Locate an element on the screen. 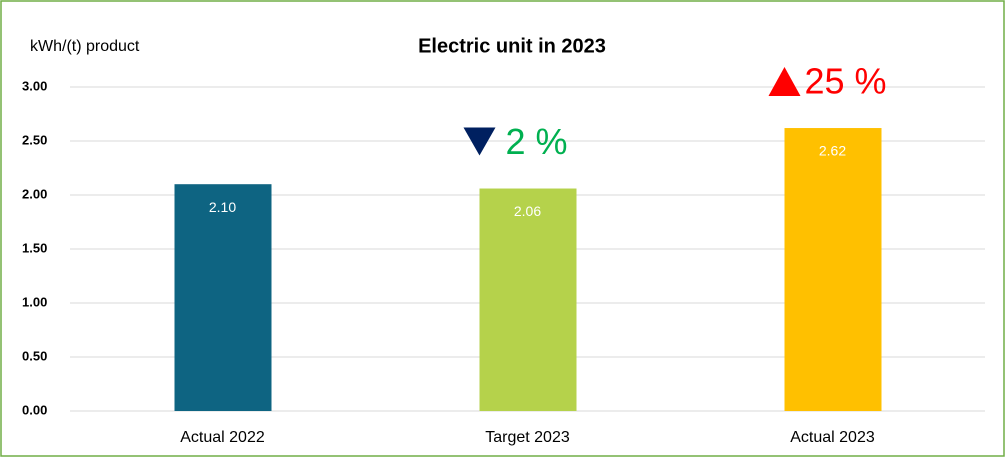 The image size is (1005, 462). x-tick-label: Target 2023 is located at coordinates (527, 437).